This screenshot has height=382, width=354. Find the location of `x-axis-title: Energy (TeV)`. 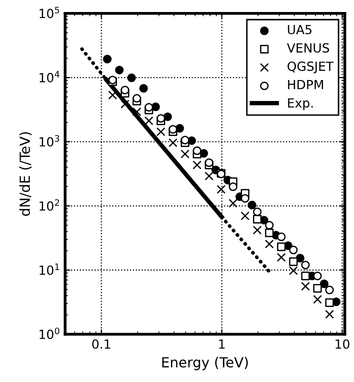

x-axis-title: Energy (TeV) is located at coordinates (205, 363).